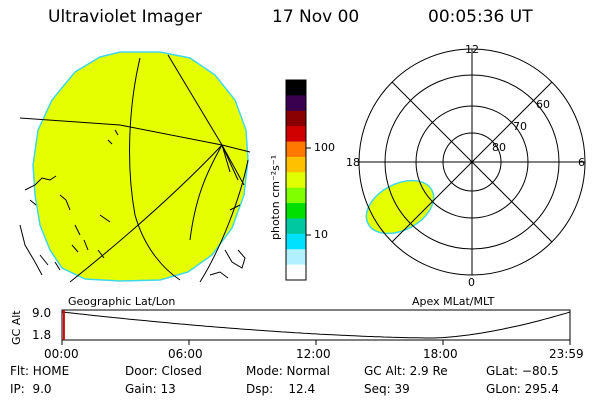 The height and width of the screenshot is (400, 600). What do you see at coordinates (387, 389) in the screenshot?
I see `status-seq: Seq: 39` at bounding box center [387, 389].